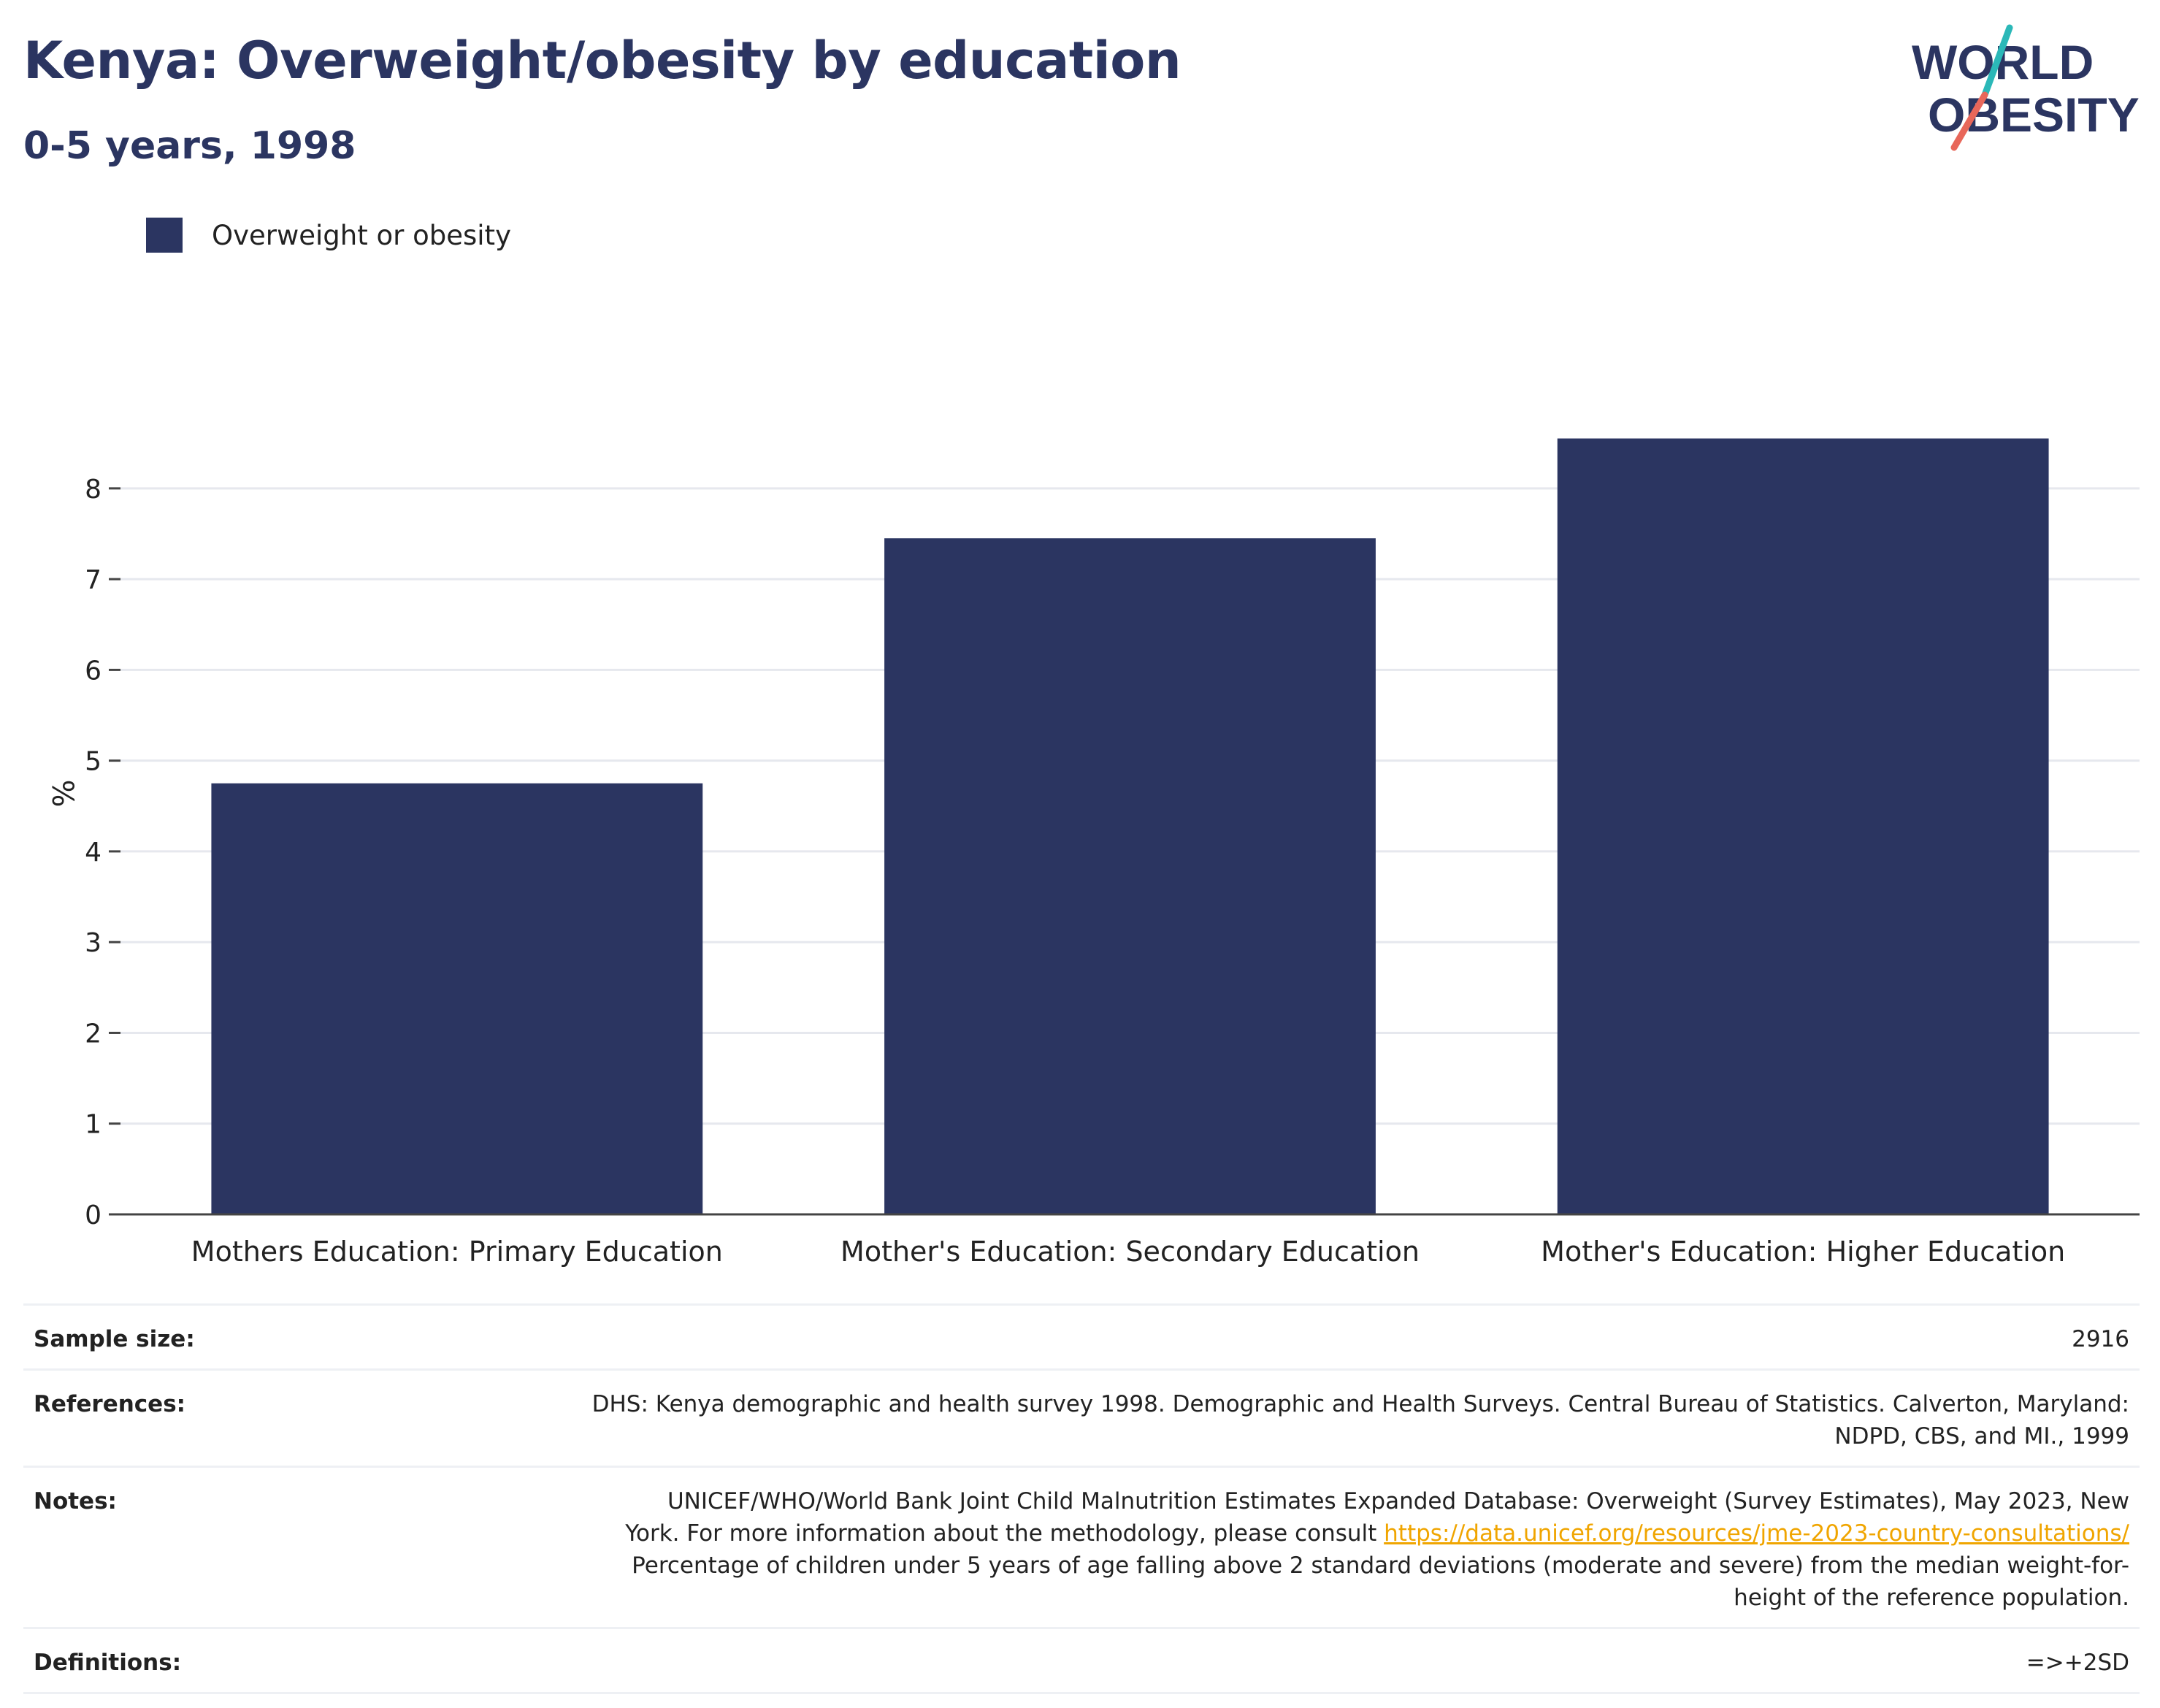 The height and width of the screenshot is (1708, 2160). What do you see at coordinates (93, 853) in the screenshot?
I see `y-tick-label: 4` at bounding box center [93, 853].